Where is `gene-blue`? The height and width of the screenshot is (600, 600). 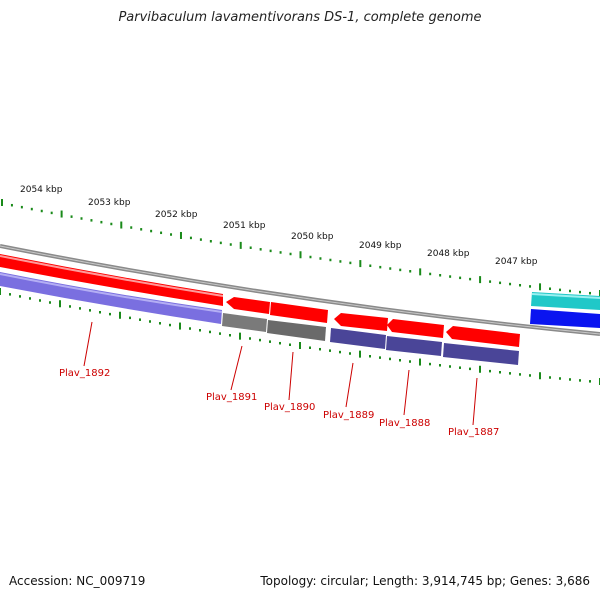
gene-blue is located at coordinates (565, 318).